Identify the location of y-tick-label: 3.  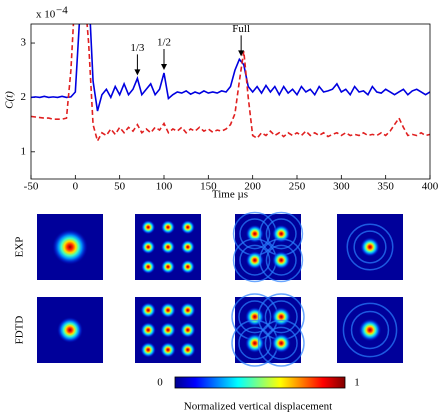
(24, 43).